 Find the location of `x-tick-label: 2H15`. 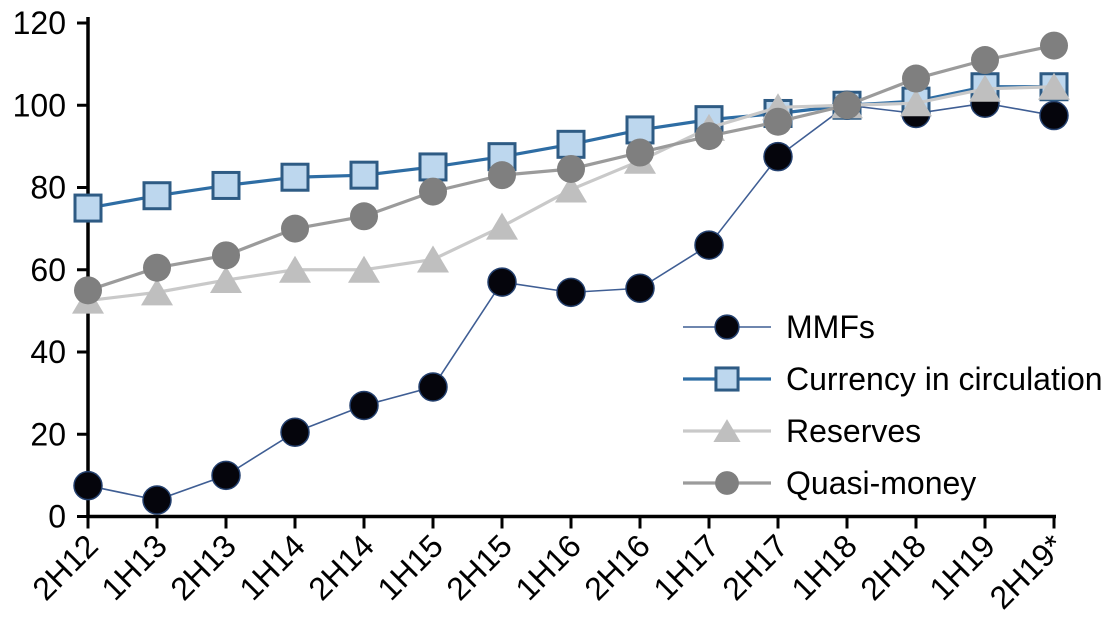

x-tick-label: 2H15 is located at coordinates (479, 567).